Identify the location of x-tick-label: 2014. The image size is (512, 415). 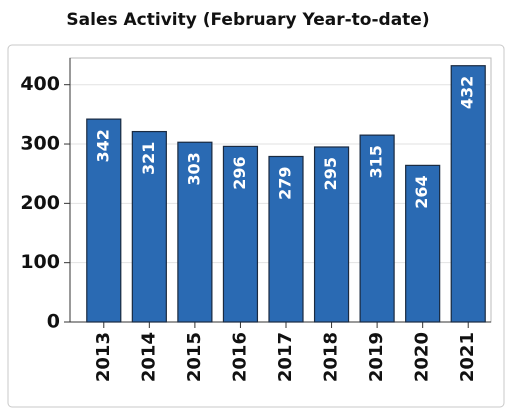
(148, 357).